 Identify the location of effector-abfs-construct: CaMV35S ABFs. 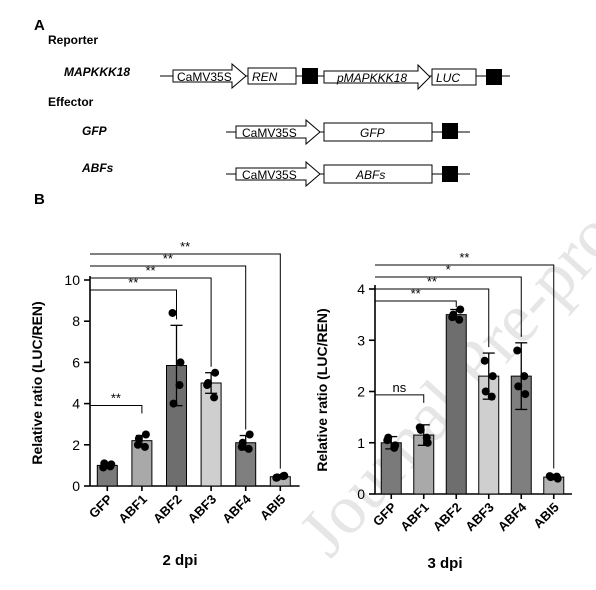
(348, 174).